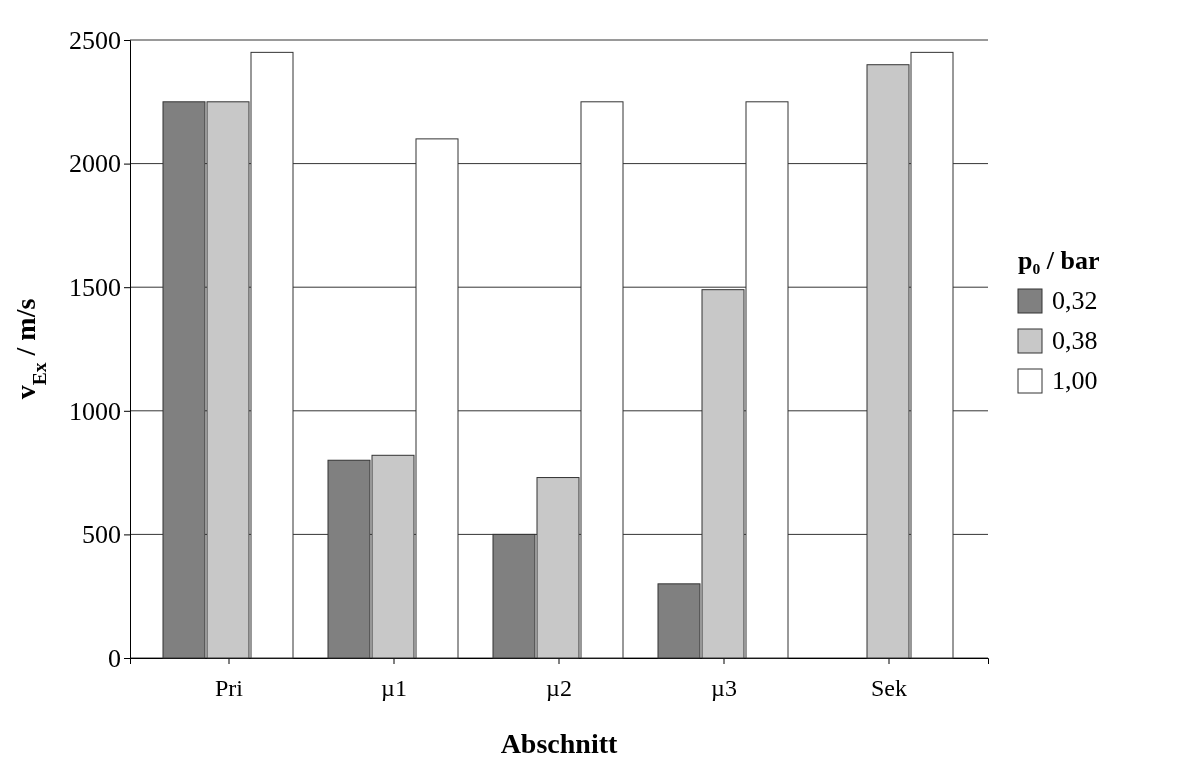 Image resolution: width=1188 pixels, height=778 pixels. What do you see at coordinates (724, 687) in the screenshot?
I see `x-tick-label: µ3` at bounding box center [724, 687].